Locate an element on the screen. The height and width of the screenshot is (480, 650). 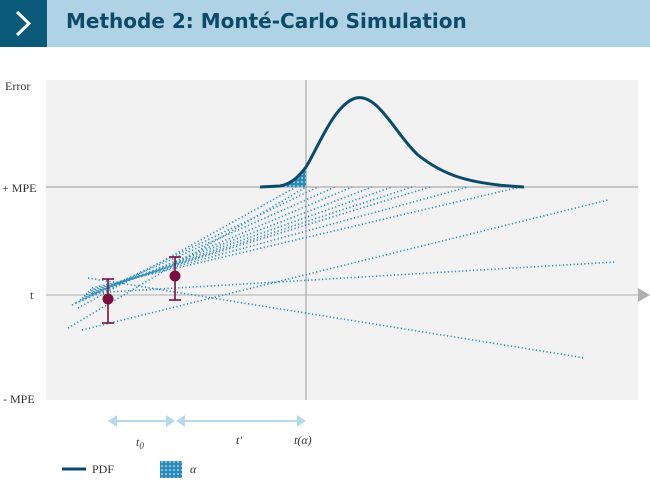
alpha-area is located at coordinates (295, 176).